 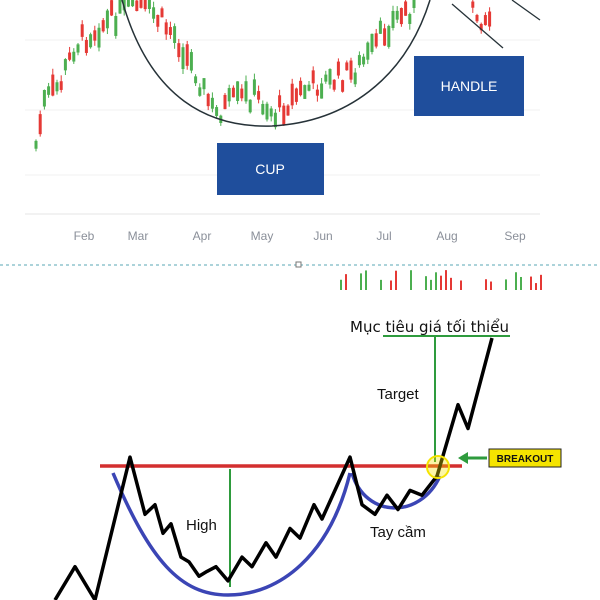 What do you see at coordinates (398, 394) in the screenshot?
I see `target-label: Target` at bounding box center [398, 394].